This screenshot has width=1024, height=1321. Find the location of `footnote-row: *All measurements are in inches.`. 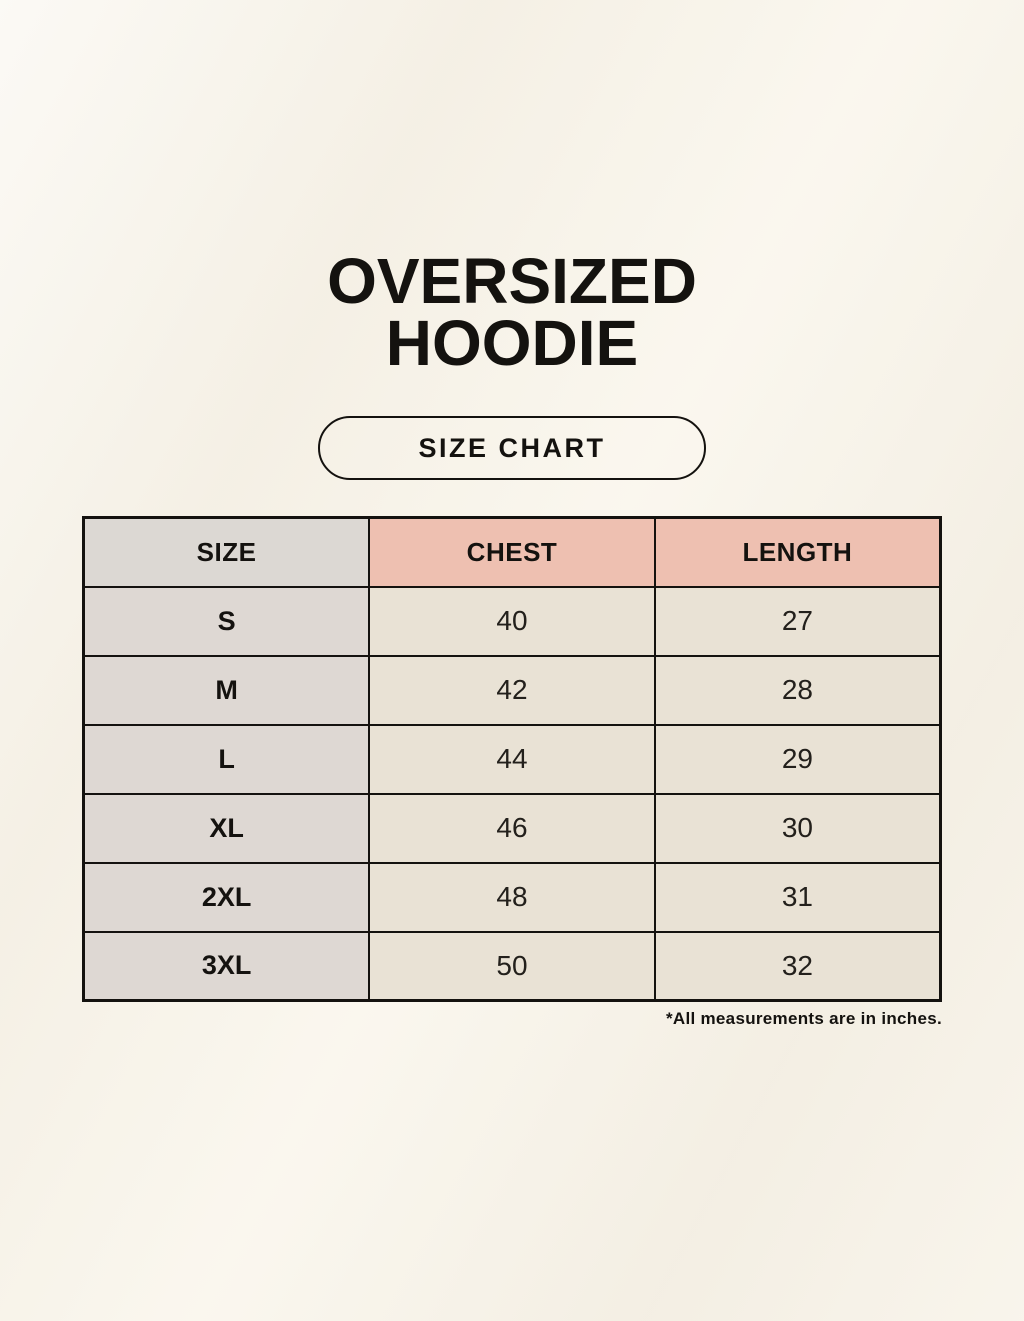

footnote-row: *All measurements are in inches. is located at coordinates (512, 1019).